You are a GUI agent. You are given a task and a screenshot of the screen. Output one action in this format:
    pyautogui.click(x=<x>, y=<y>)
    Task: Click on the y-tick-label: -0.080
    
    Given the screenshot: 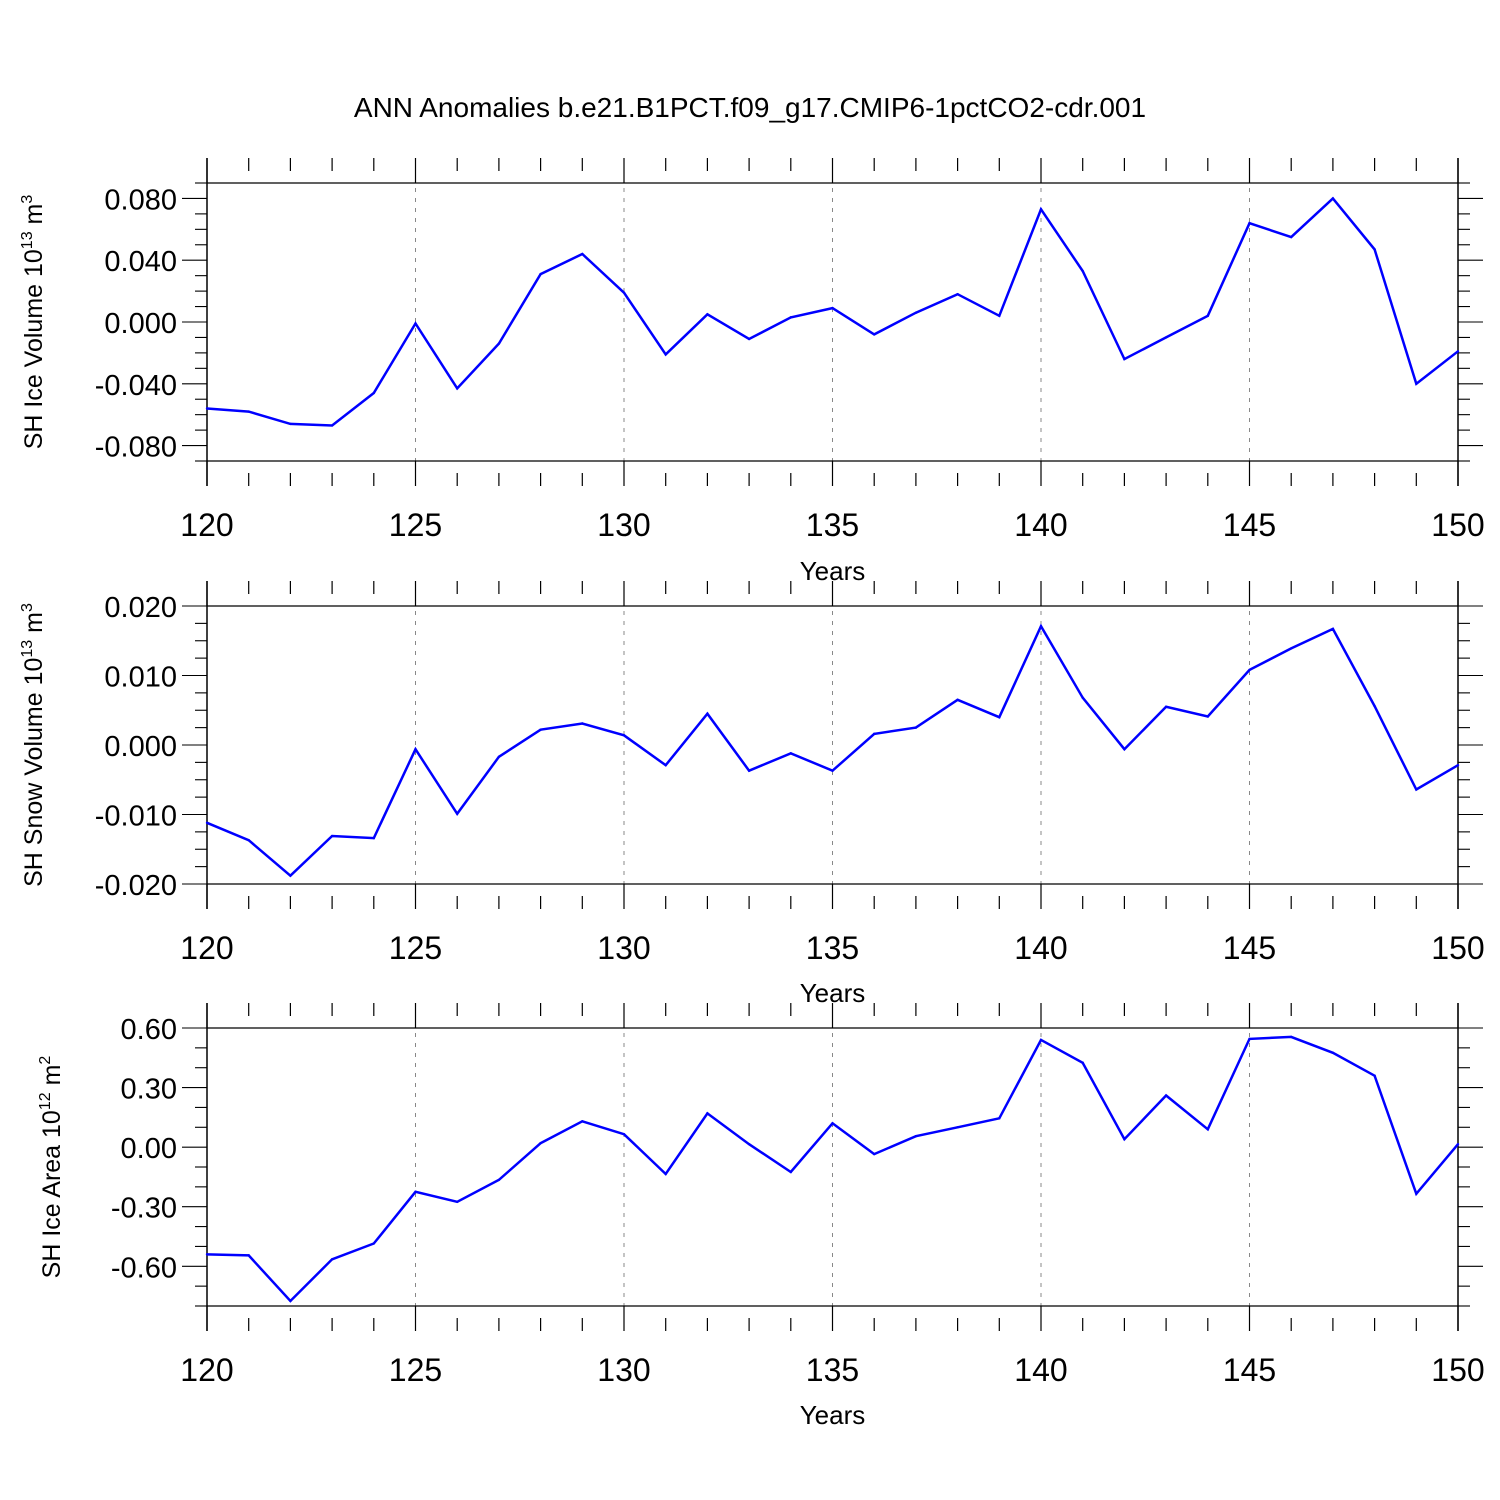 What is the action you would take?
    pyautogui.click(x=136, y=448)
    